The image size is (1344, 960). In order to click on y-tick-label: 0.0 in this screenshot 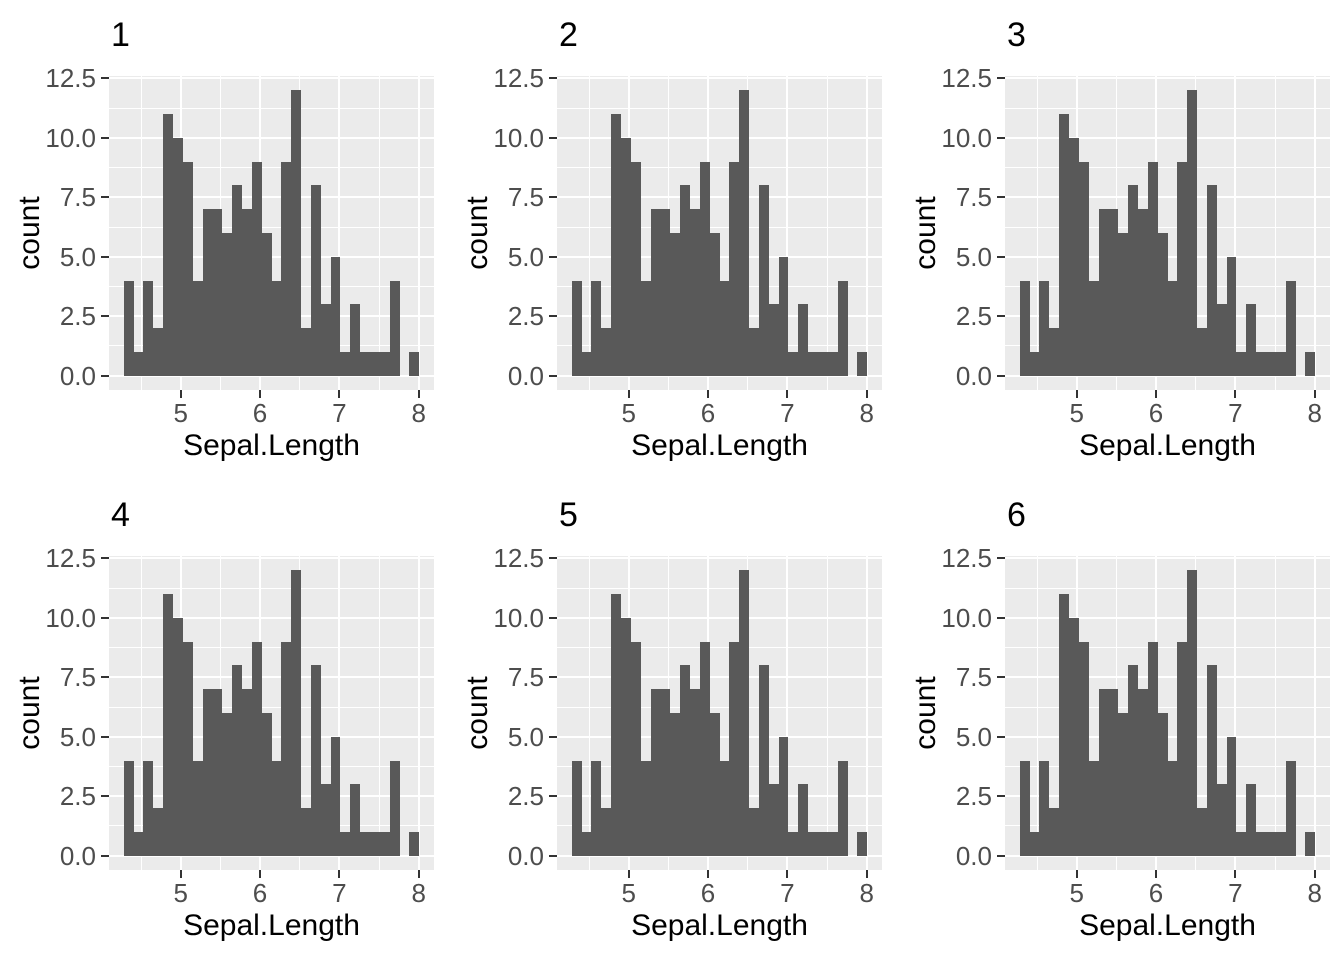, I will do `click(973, 855)`.